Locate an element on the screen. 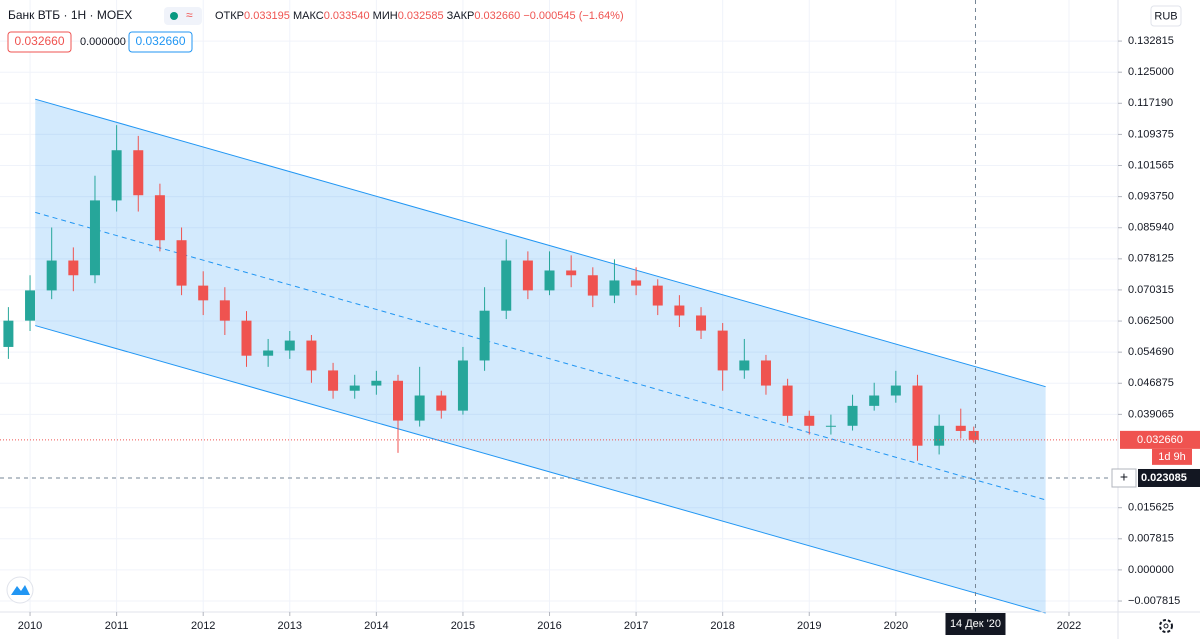 The width and height of the screenshot is (1200, 639). y-tick-label: 0.046875 is located at coordinates (1151, 383).